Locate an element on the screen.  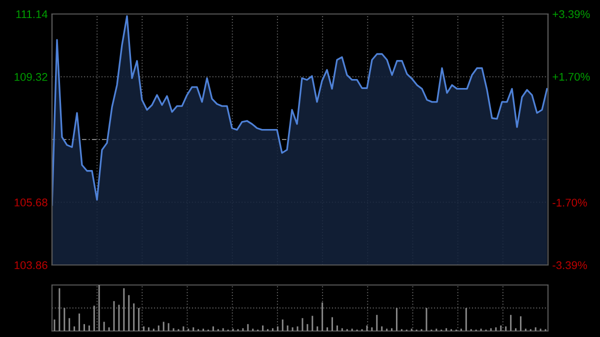
y-tick-label: 111.14 is located at coordinates (32, 14).